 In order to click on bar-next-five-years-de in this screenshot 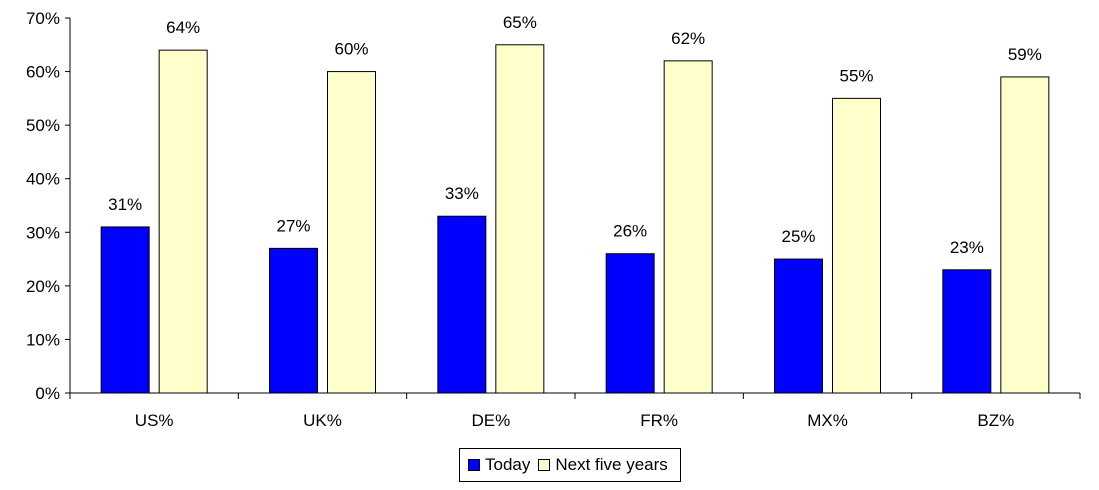, I will do `click(520, 219)`.